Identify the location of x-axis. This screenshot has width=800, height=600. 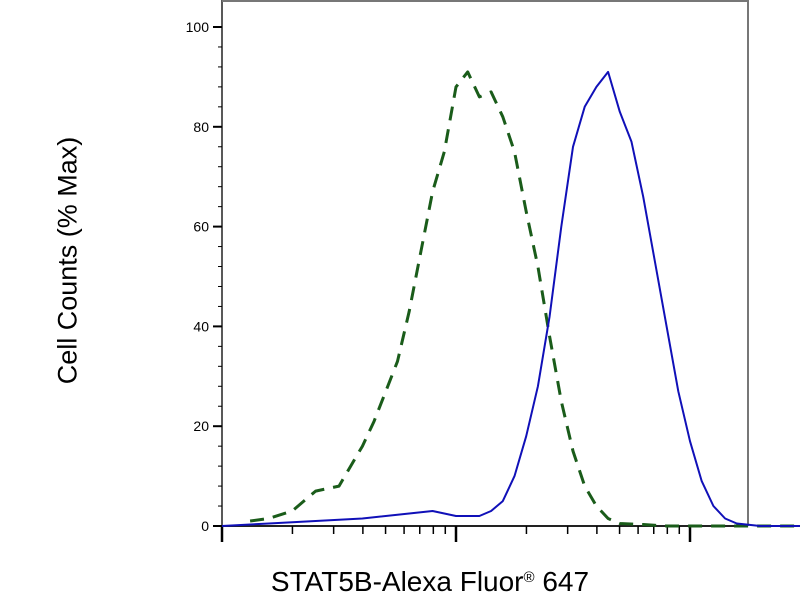
(484, 533).